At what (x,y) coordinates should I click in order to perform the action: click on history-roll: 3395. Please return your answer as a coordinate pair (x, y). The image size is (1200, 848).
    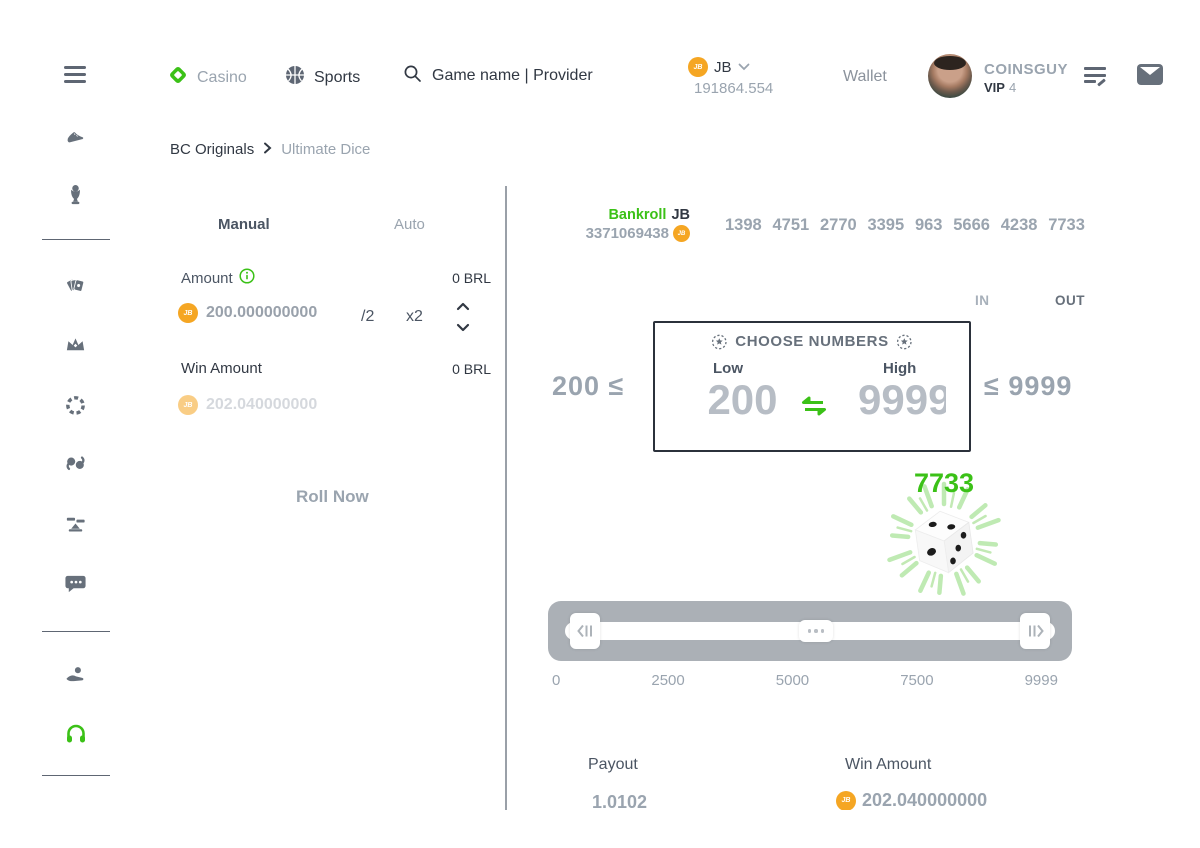
    Looking at the image, I should click on (886, 225).